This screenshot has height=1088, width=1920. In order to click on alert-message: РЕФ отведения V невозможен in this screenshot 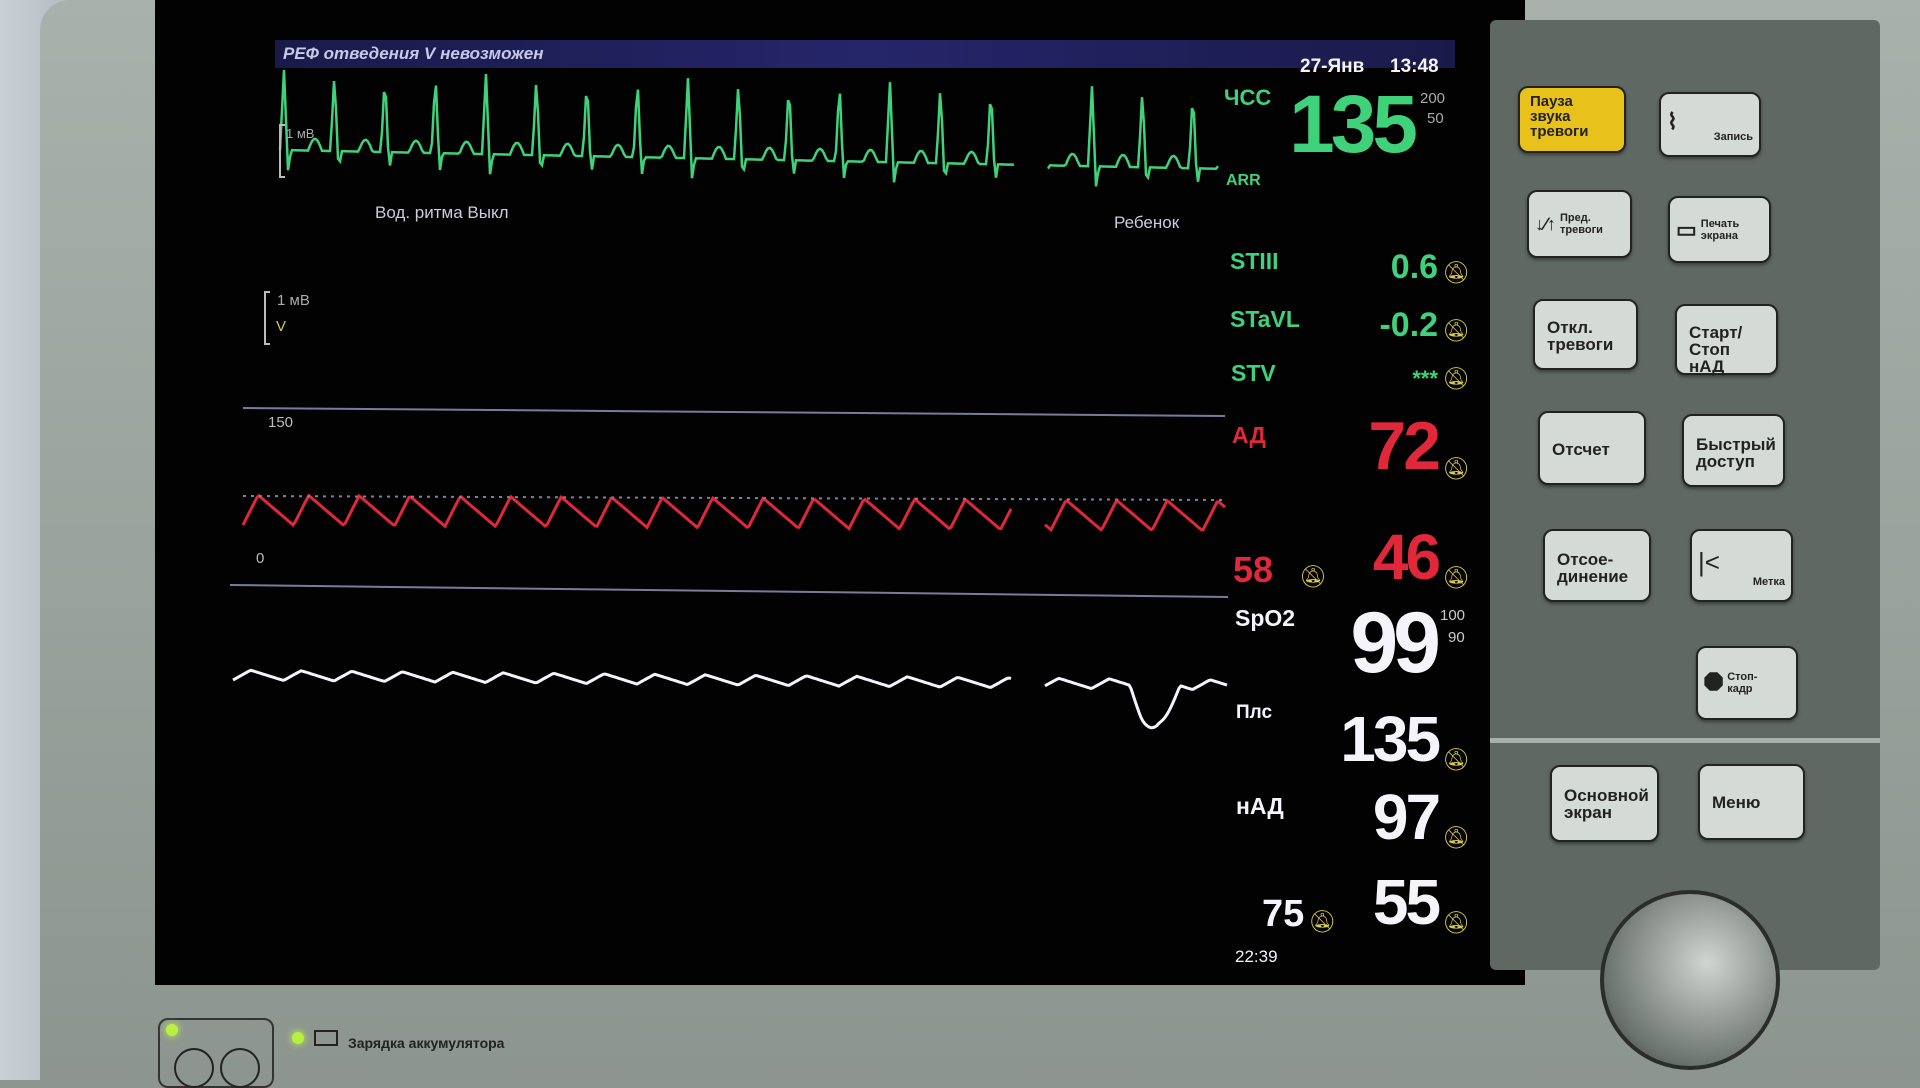, I will do `click(413, 53)`.